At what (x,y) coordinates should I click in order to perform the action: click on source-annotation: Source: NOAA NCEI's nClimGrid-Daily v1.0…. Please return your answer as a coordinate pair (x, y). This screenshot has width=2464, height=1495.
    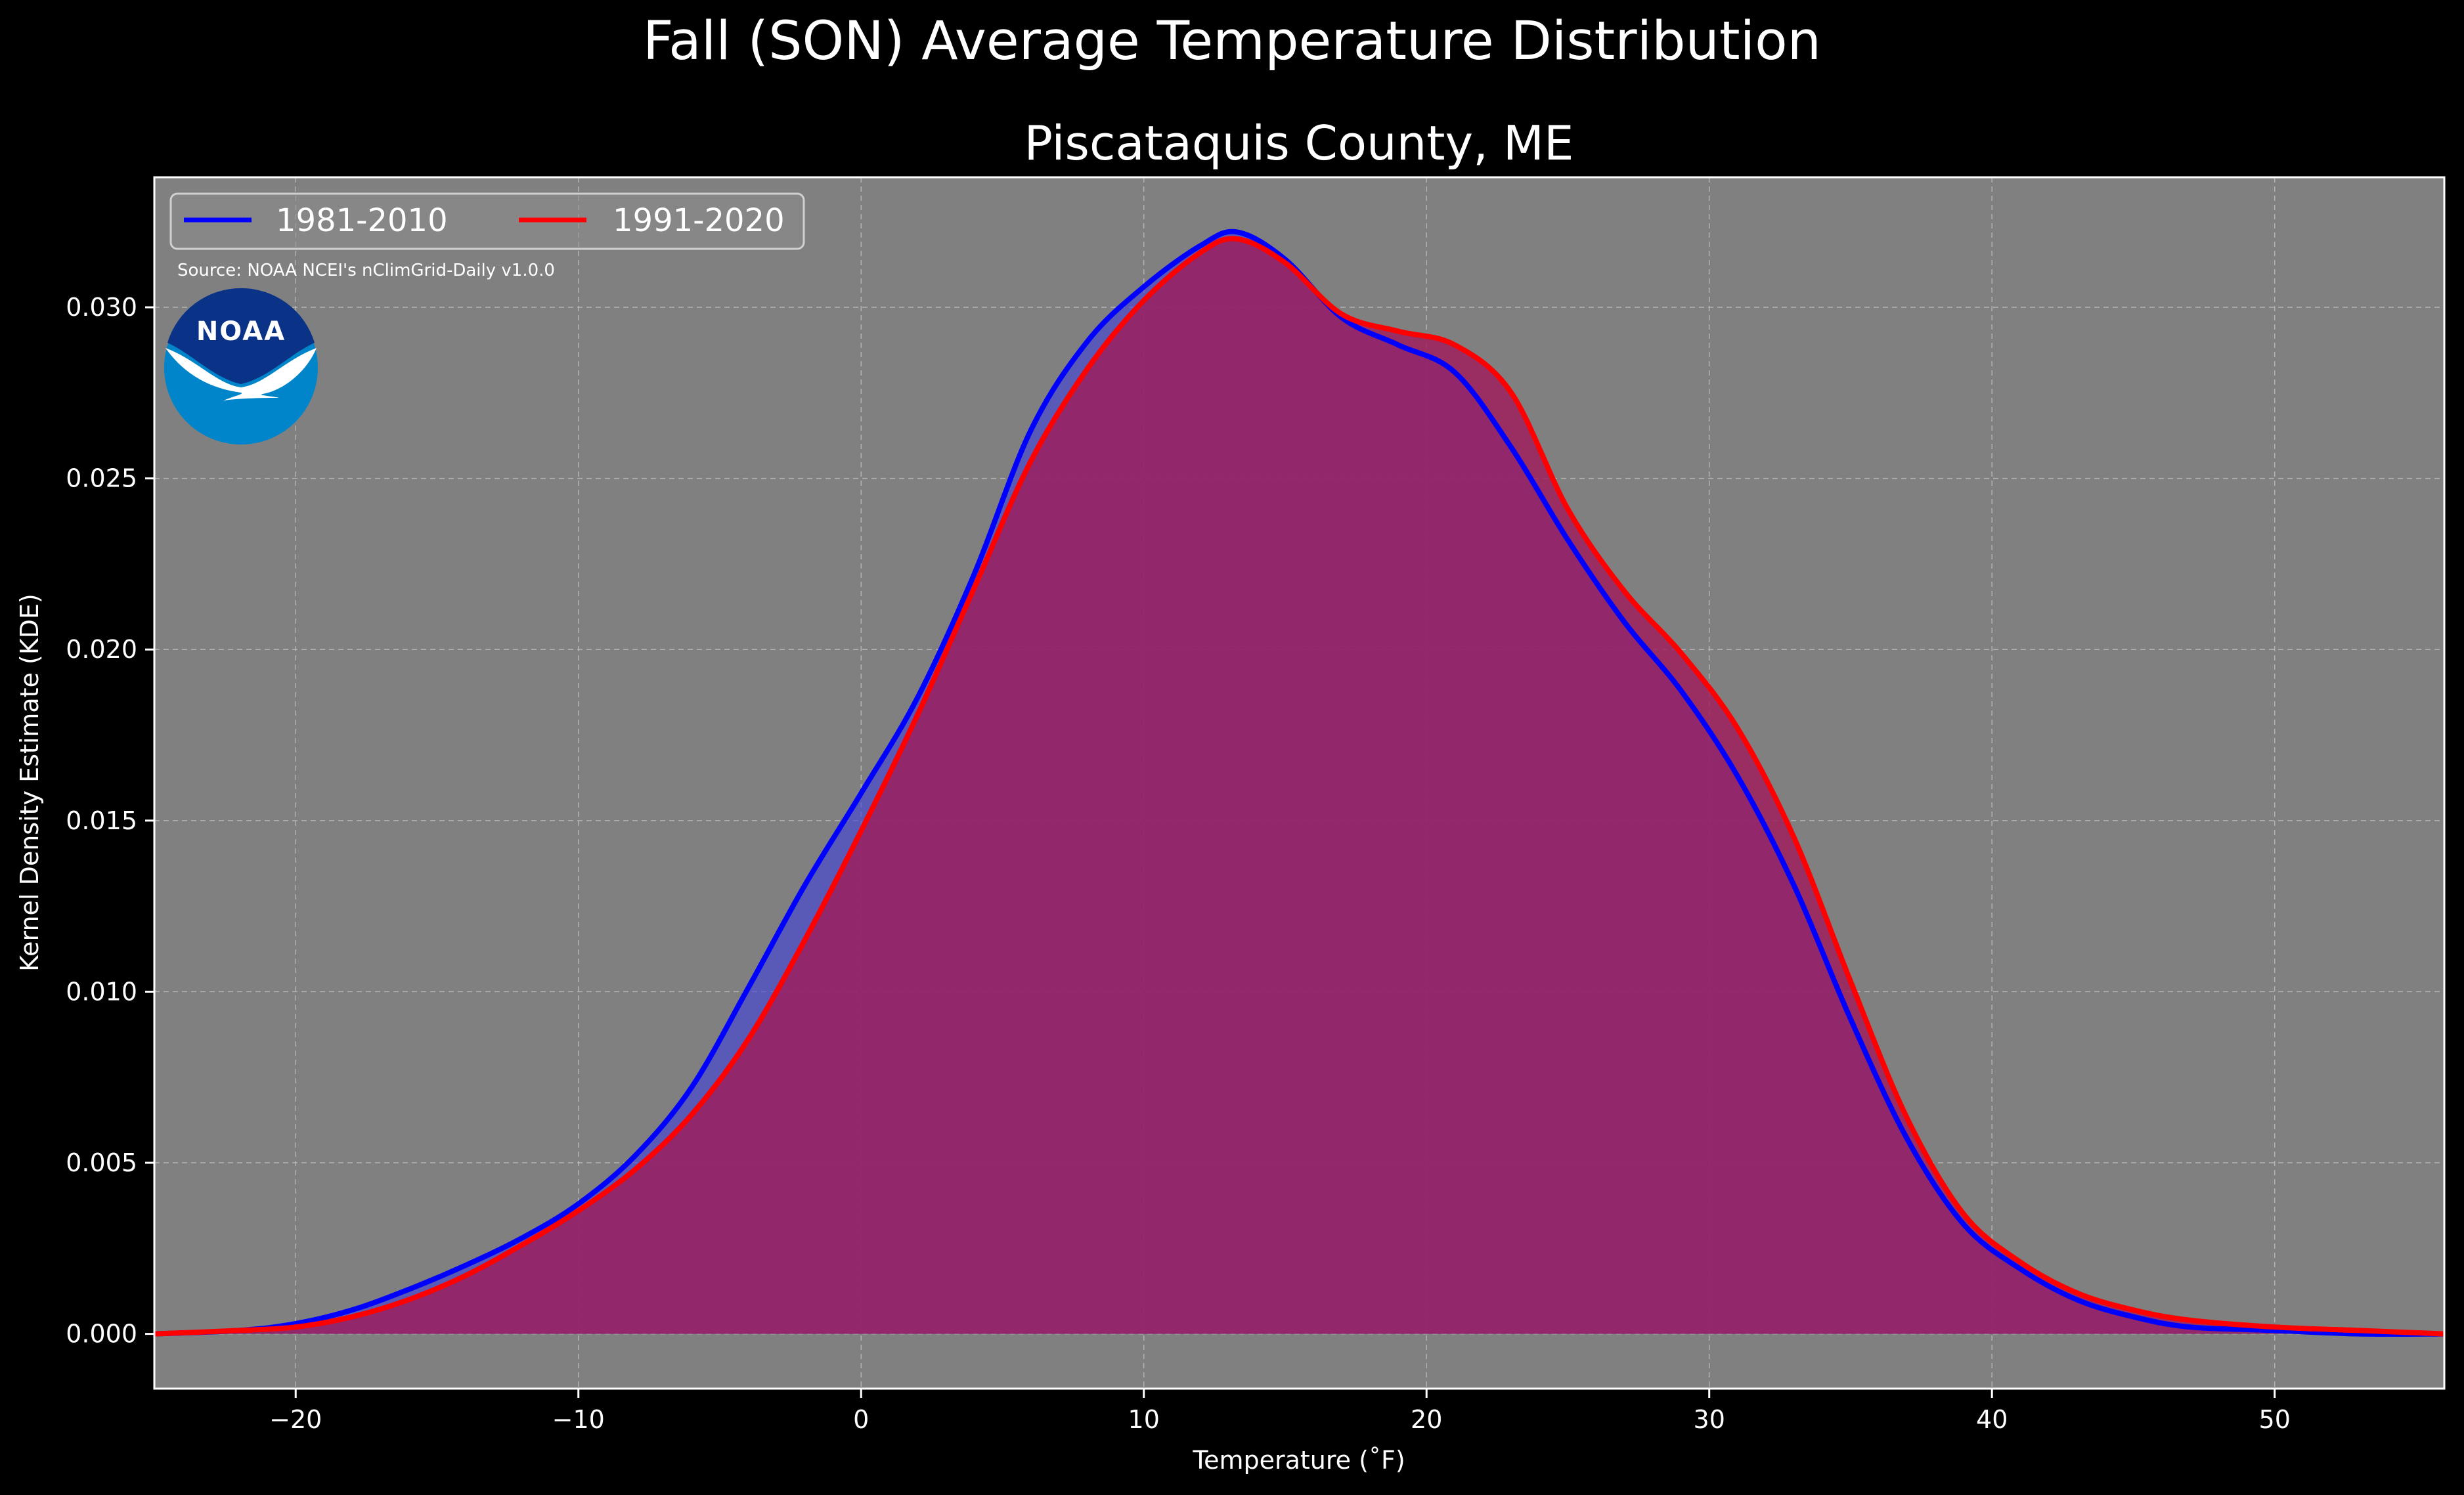
    Looking at the image, I should click on (366, 270).